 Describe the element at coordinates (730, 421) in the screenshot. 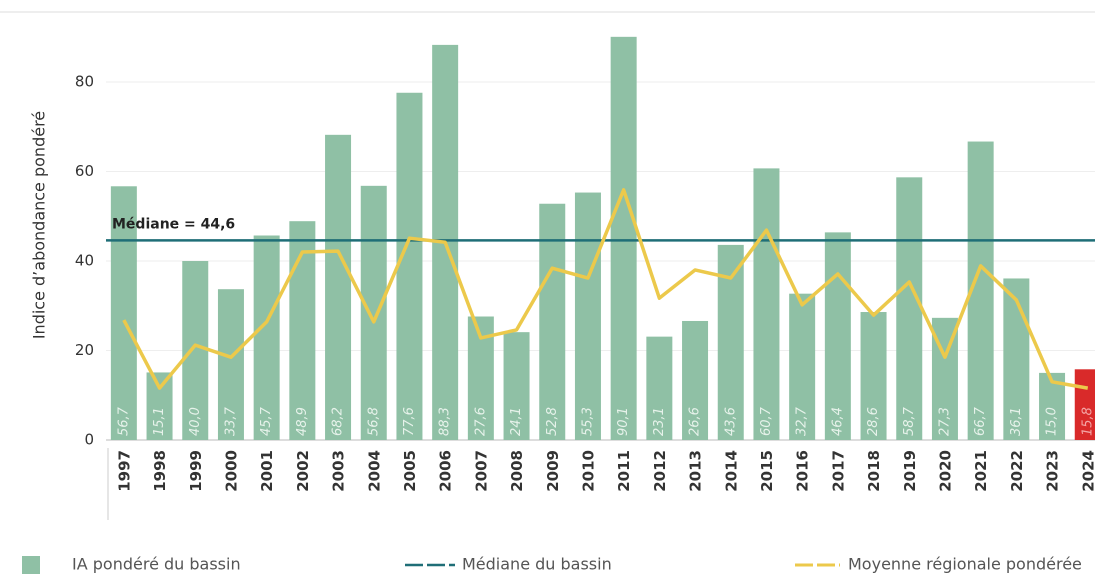

I see `value-label: 43,6` at that location.